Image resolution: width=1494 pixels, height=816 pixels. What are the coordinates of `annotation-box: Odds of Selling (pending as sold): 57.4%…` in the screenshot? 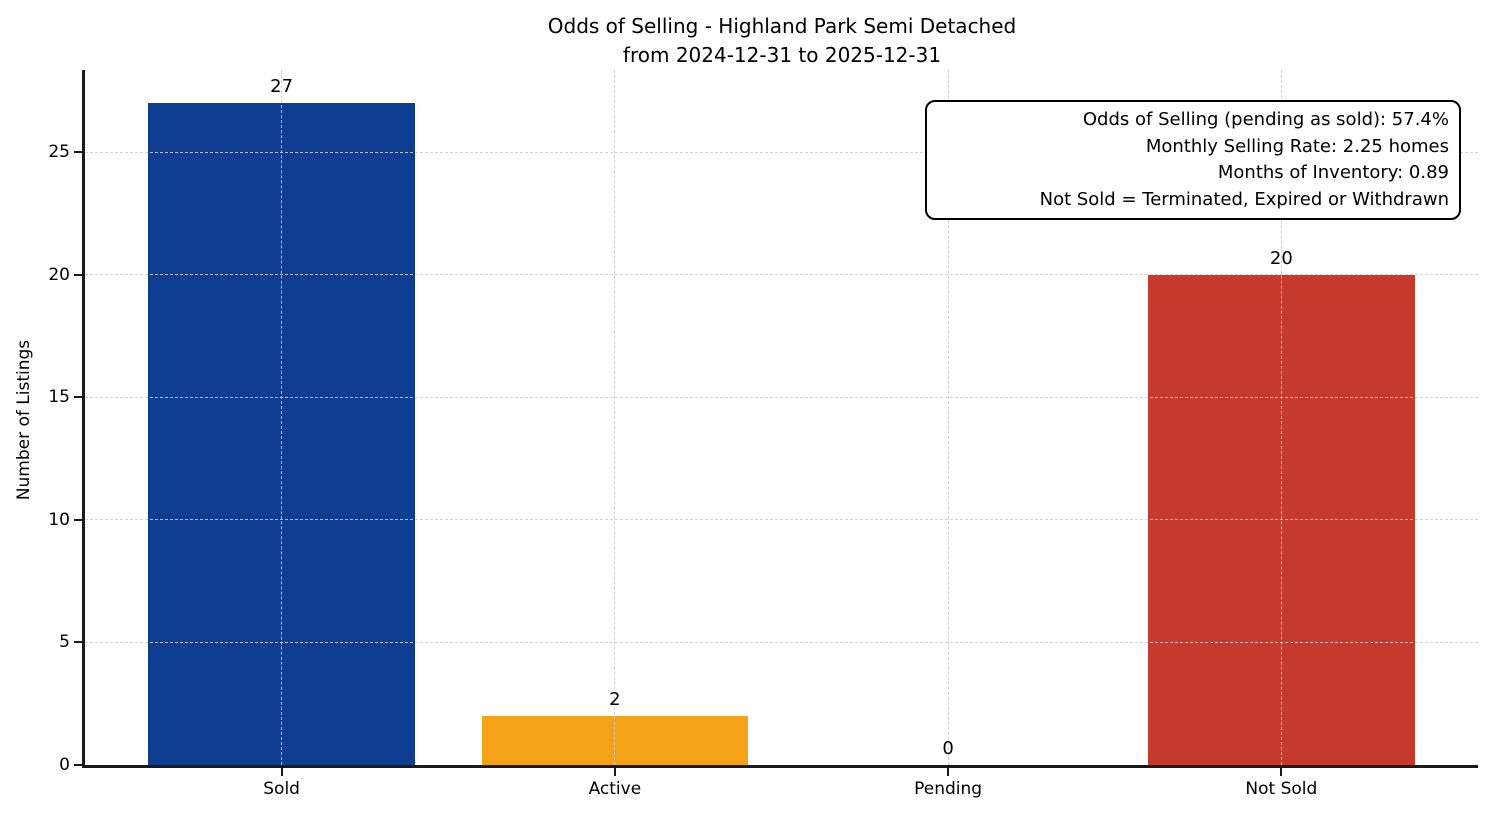 It's located at (1193, 160).